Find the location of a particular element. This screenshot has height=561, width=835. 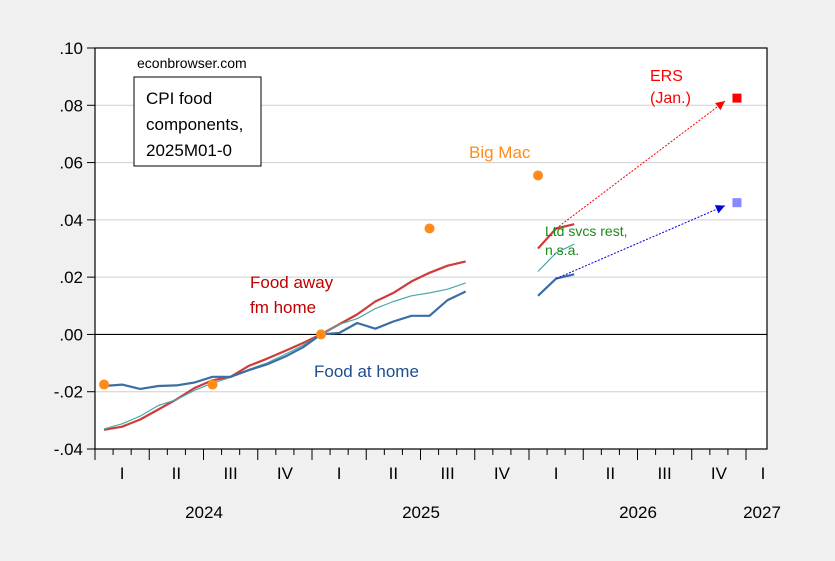

y-tick-label: -.02 is located at coordinates (68, 392).